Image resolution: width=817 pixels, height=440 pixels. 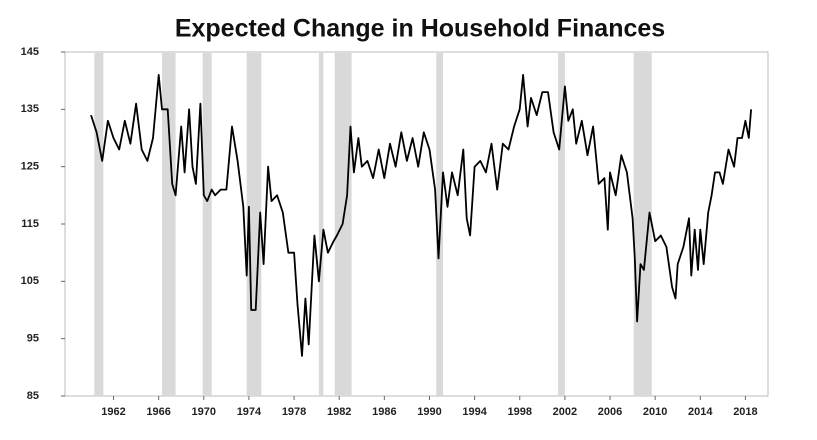 I want to click on y-tick-label: 95, so click(x=33, y=339).